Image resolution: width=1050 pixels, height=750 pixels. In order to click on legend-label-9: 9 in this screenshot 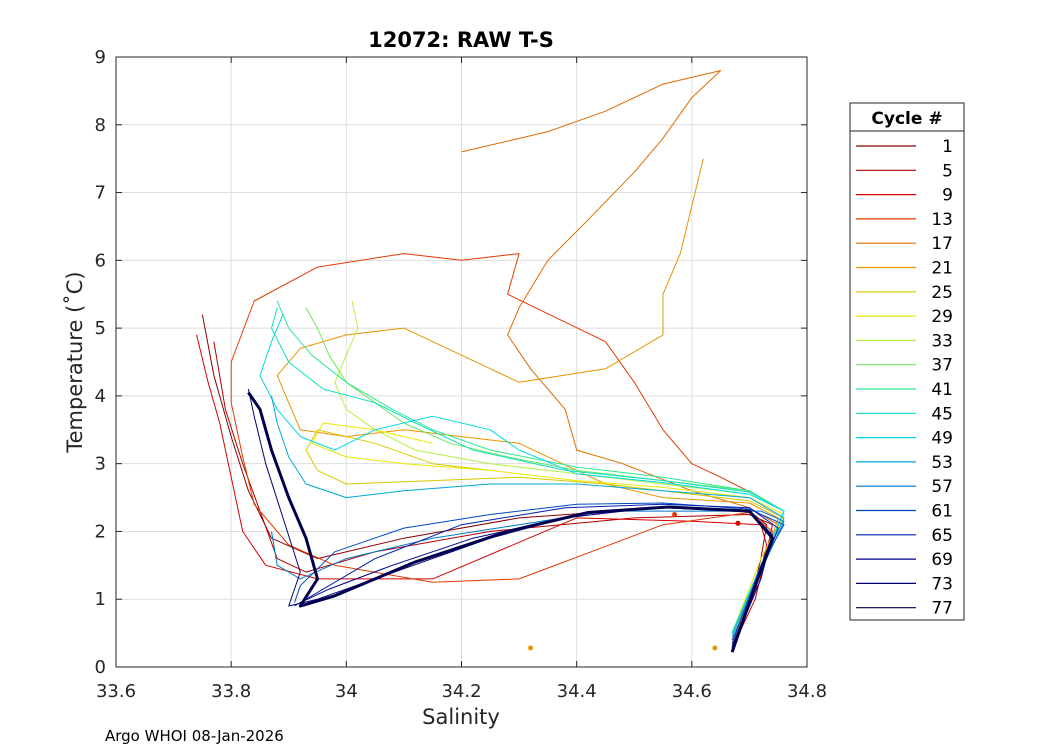, I will do `click(947, 196)`.